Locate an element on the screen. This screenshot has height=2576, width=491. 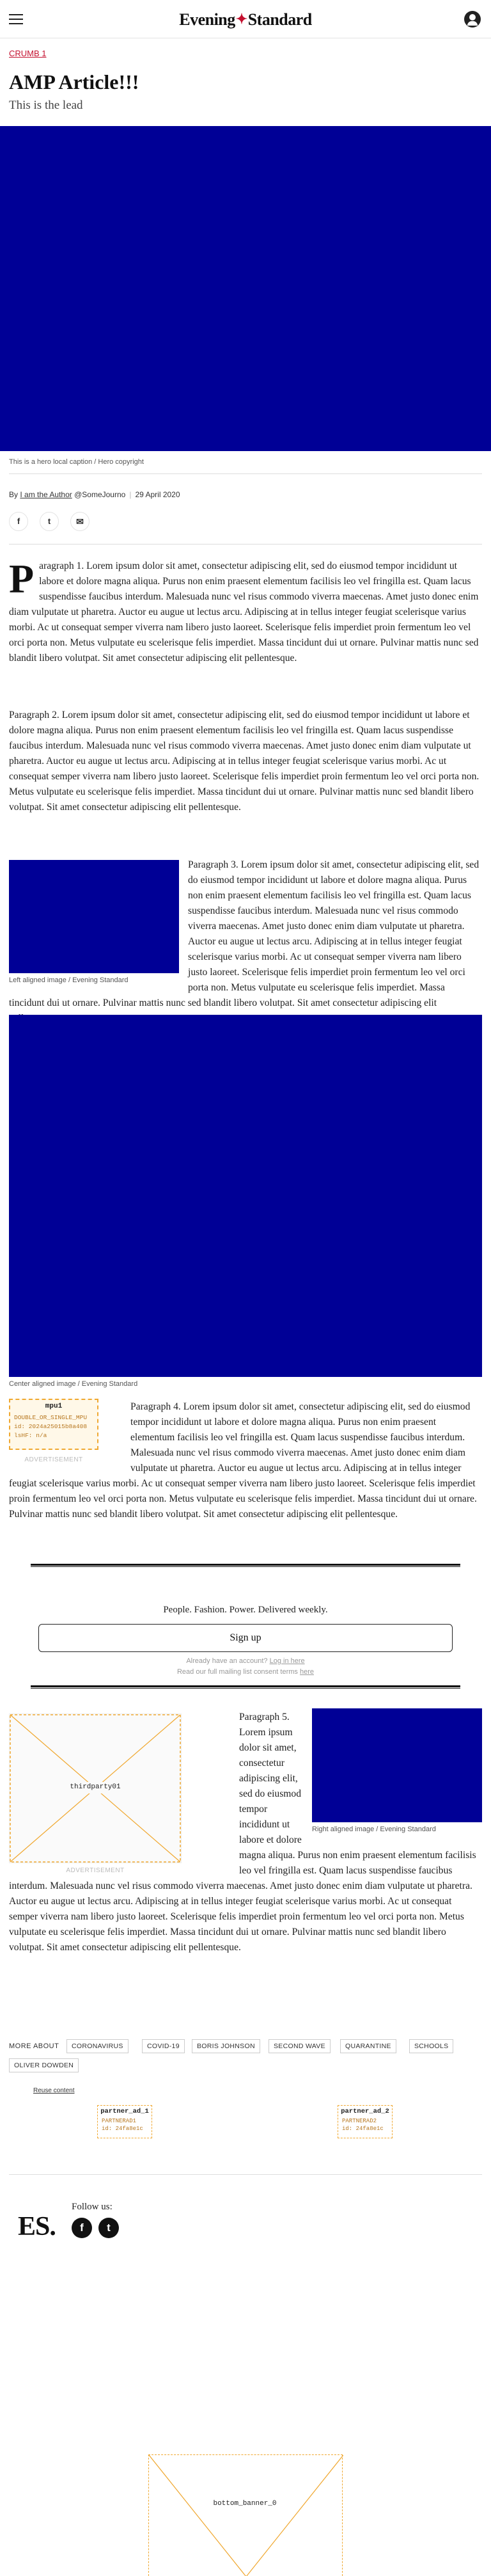
topic-tag: QUARANTINE is located at coordinates (368, 2046).